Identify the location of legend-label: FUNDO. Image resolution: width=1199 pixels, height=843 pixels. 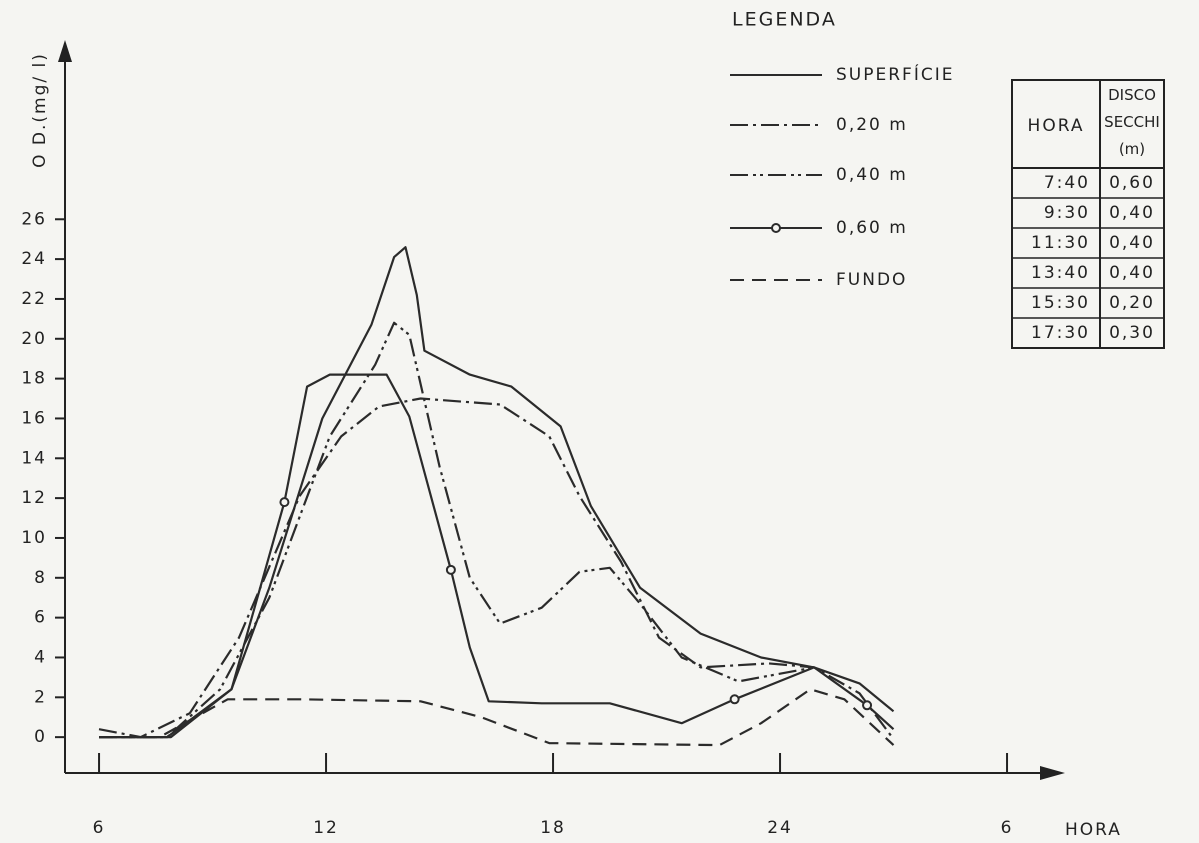
(871, 280).